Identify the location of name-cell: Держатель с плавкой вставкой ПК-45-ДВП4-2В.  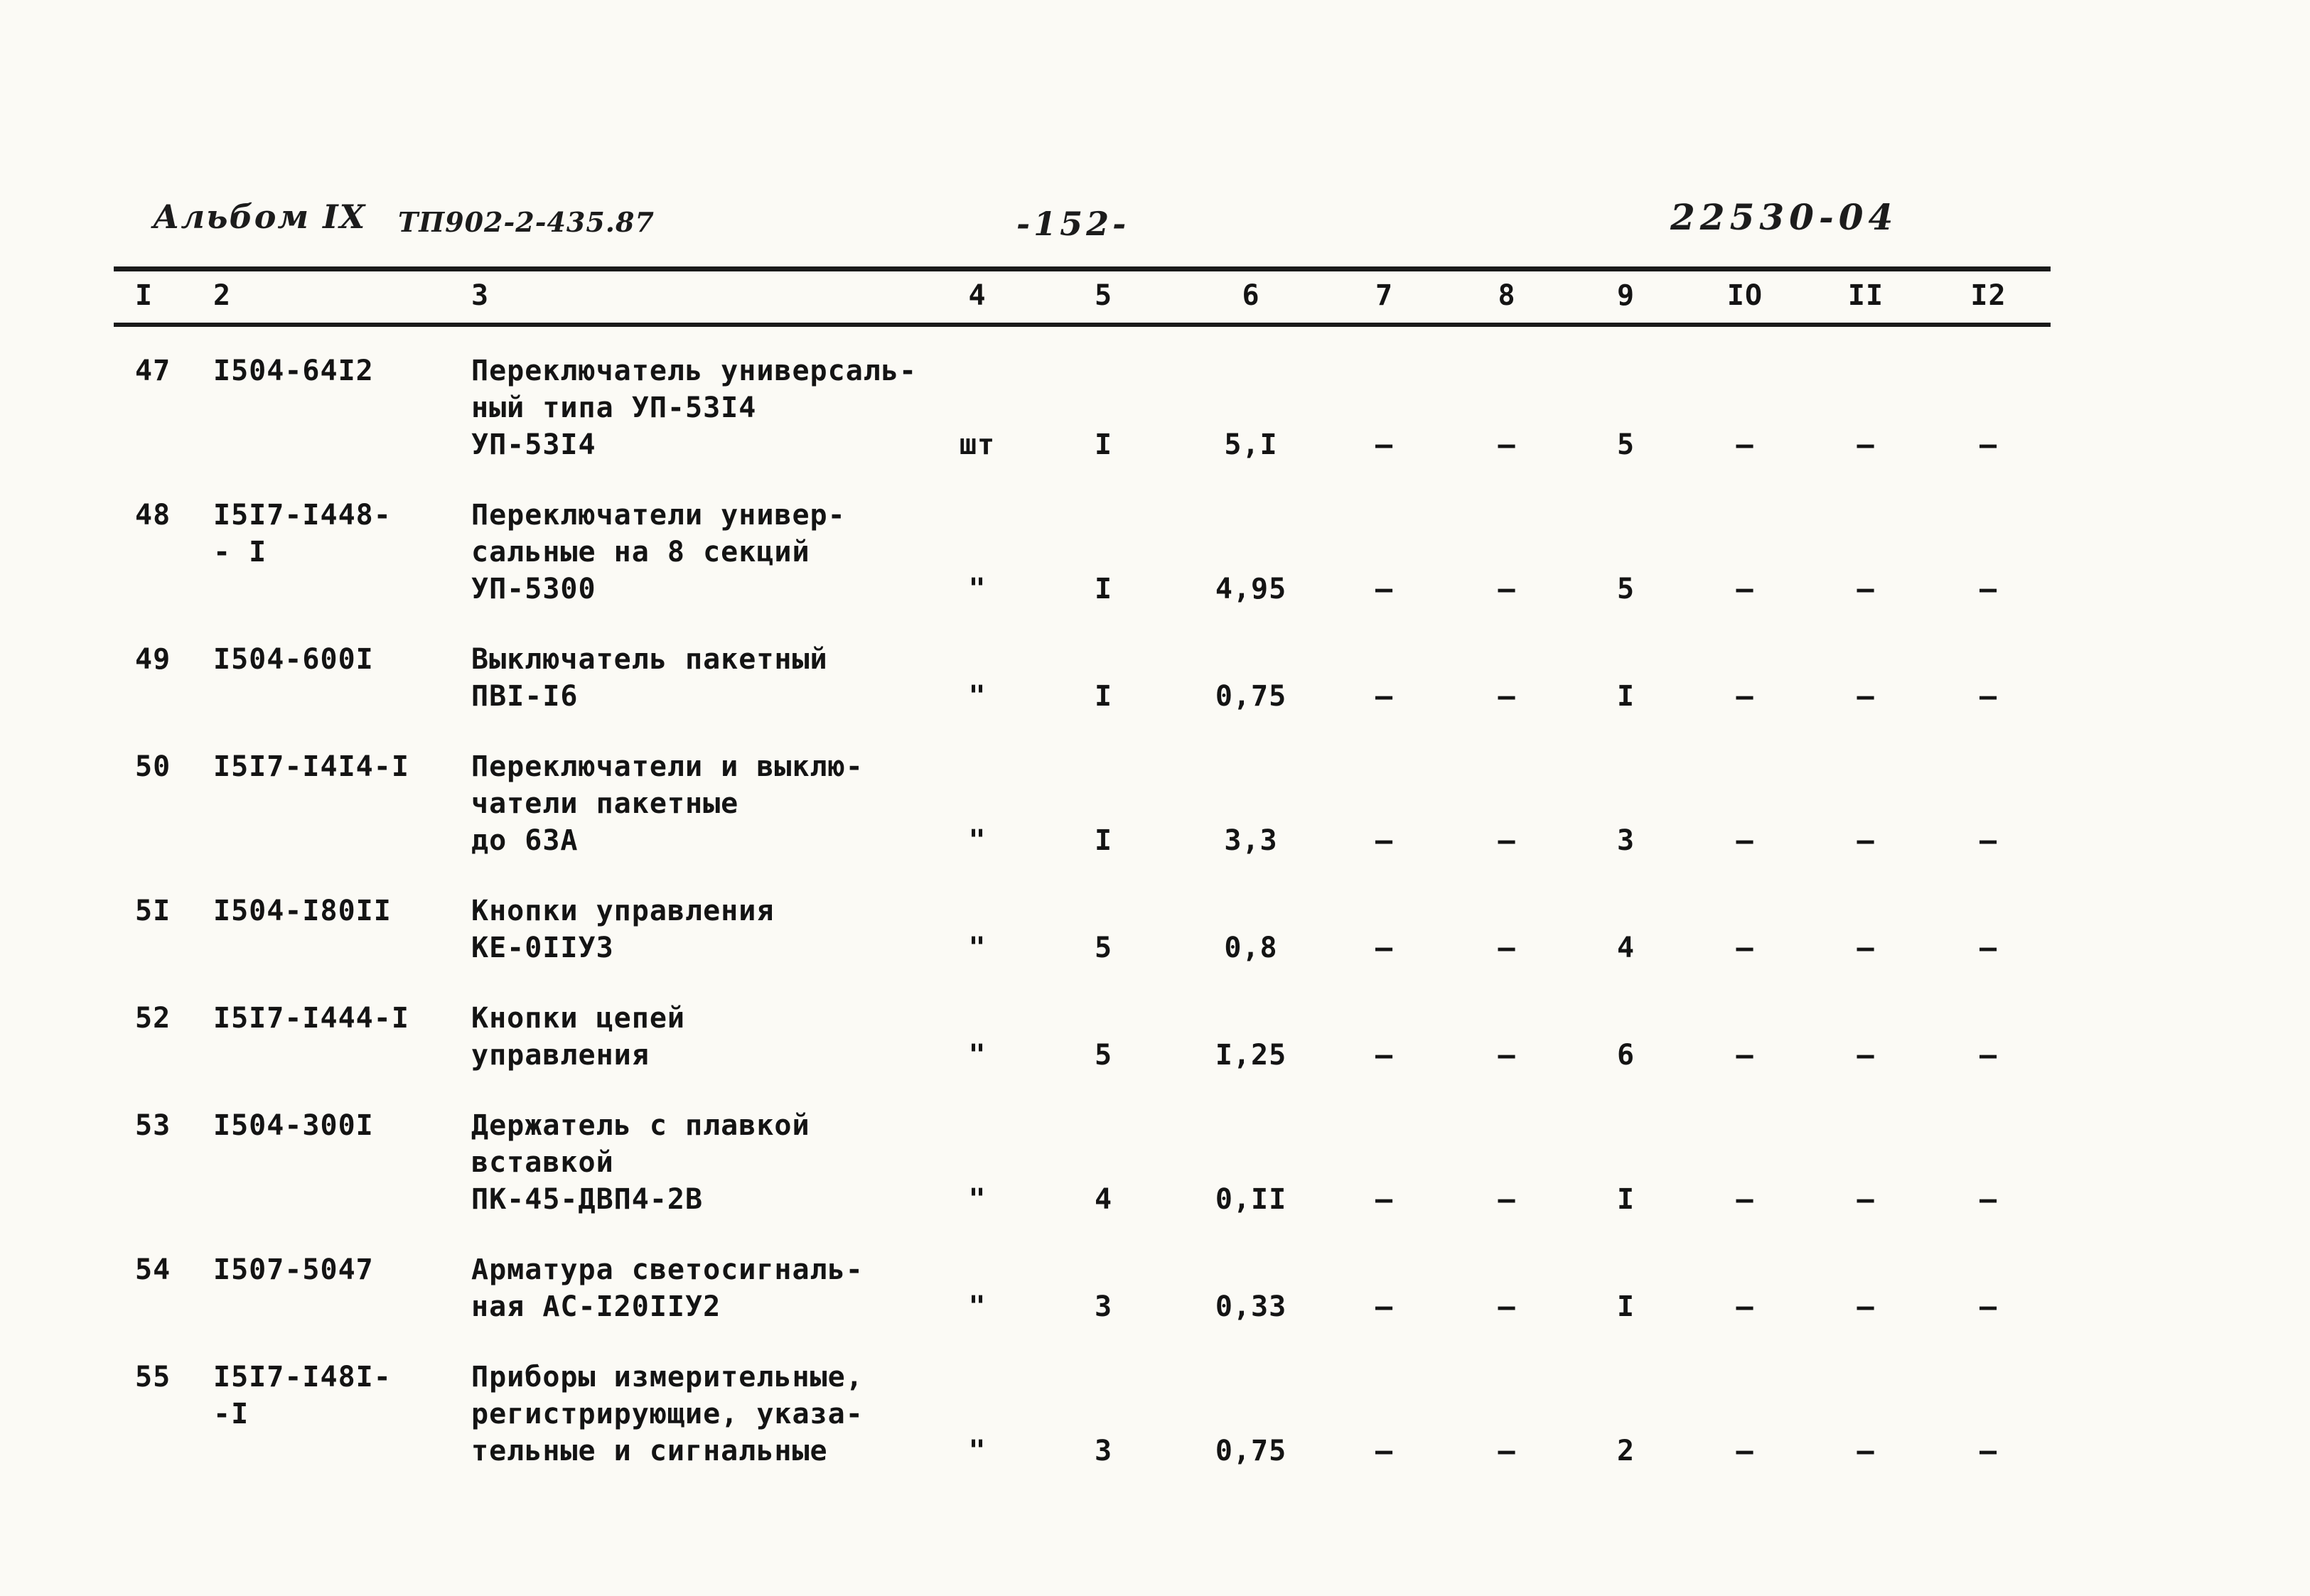
(690, 1178).